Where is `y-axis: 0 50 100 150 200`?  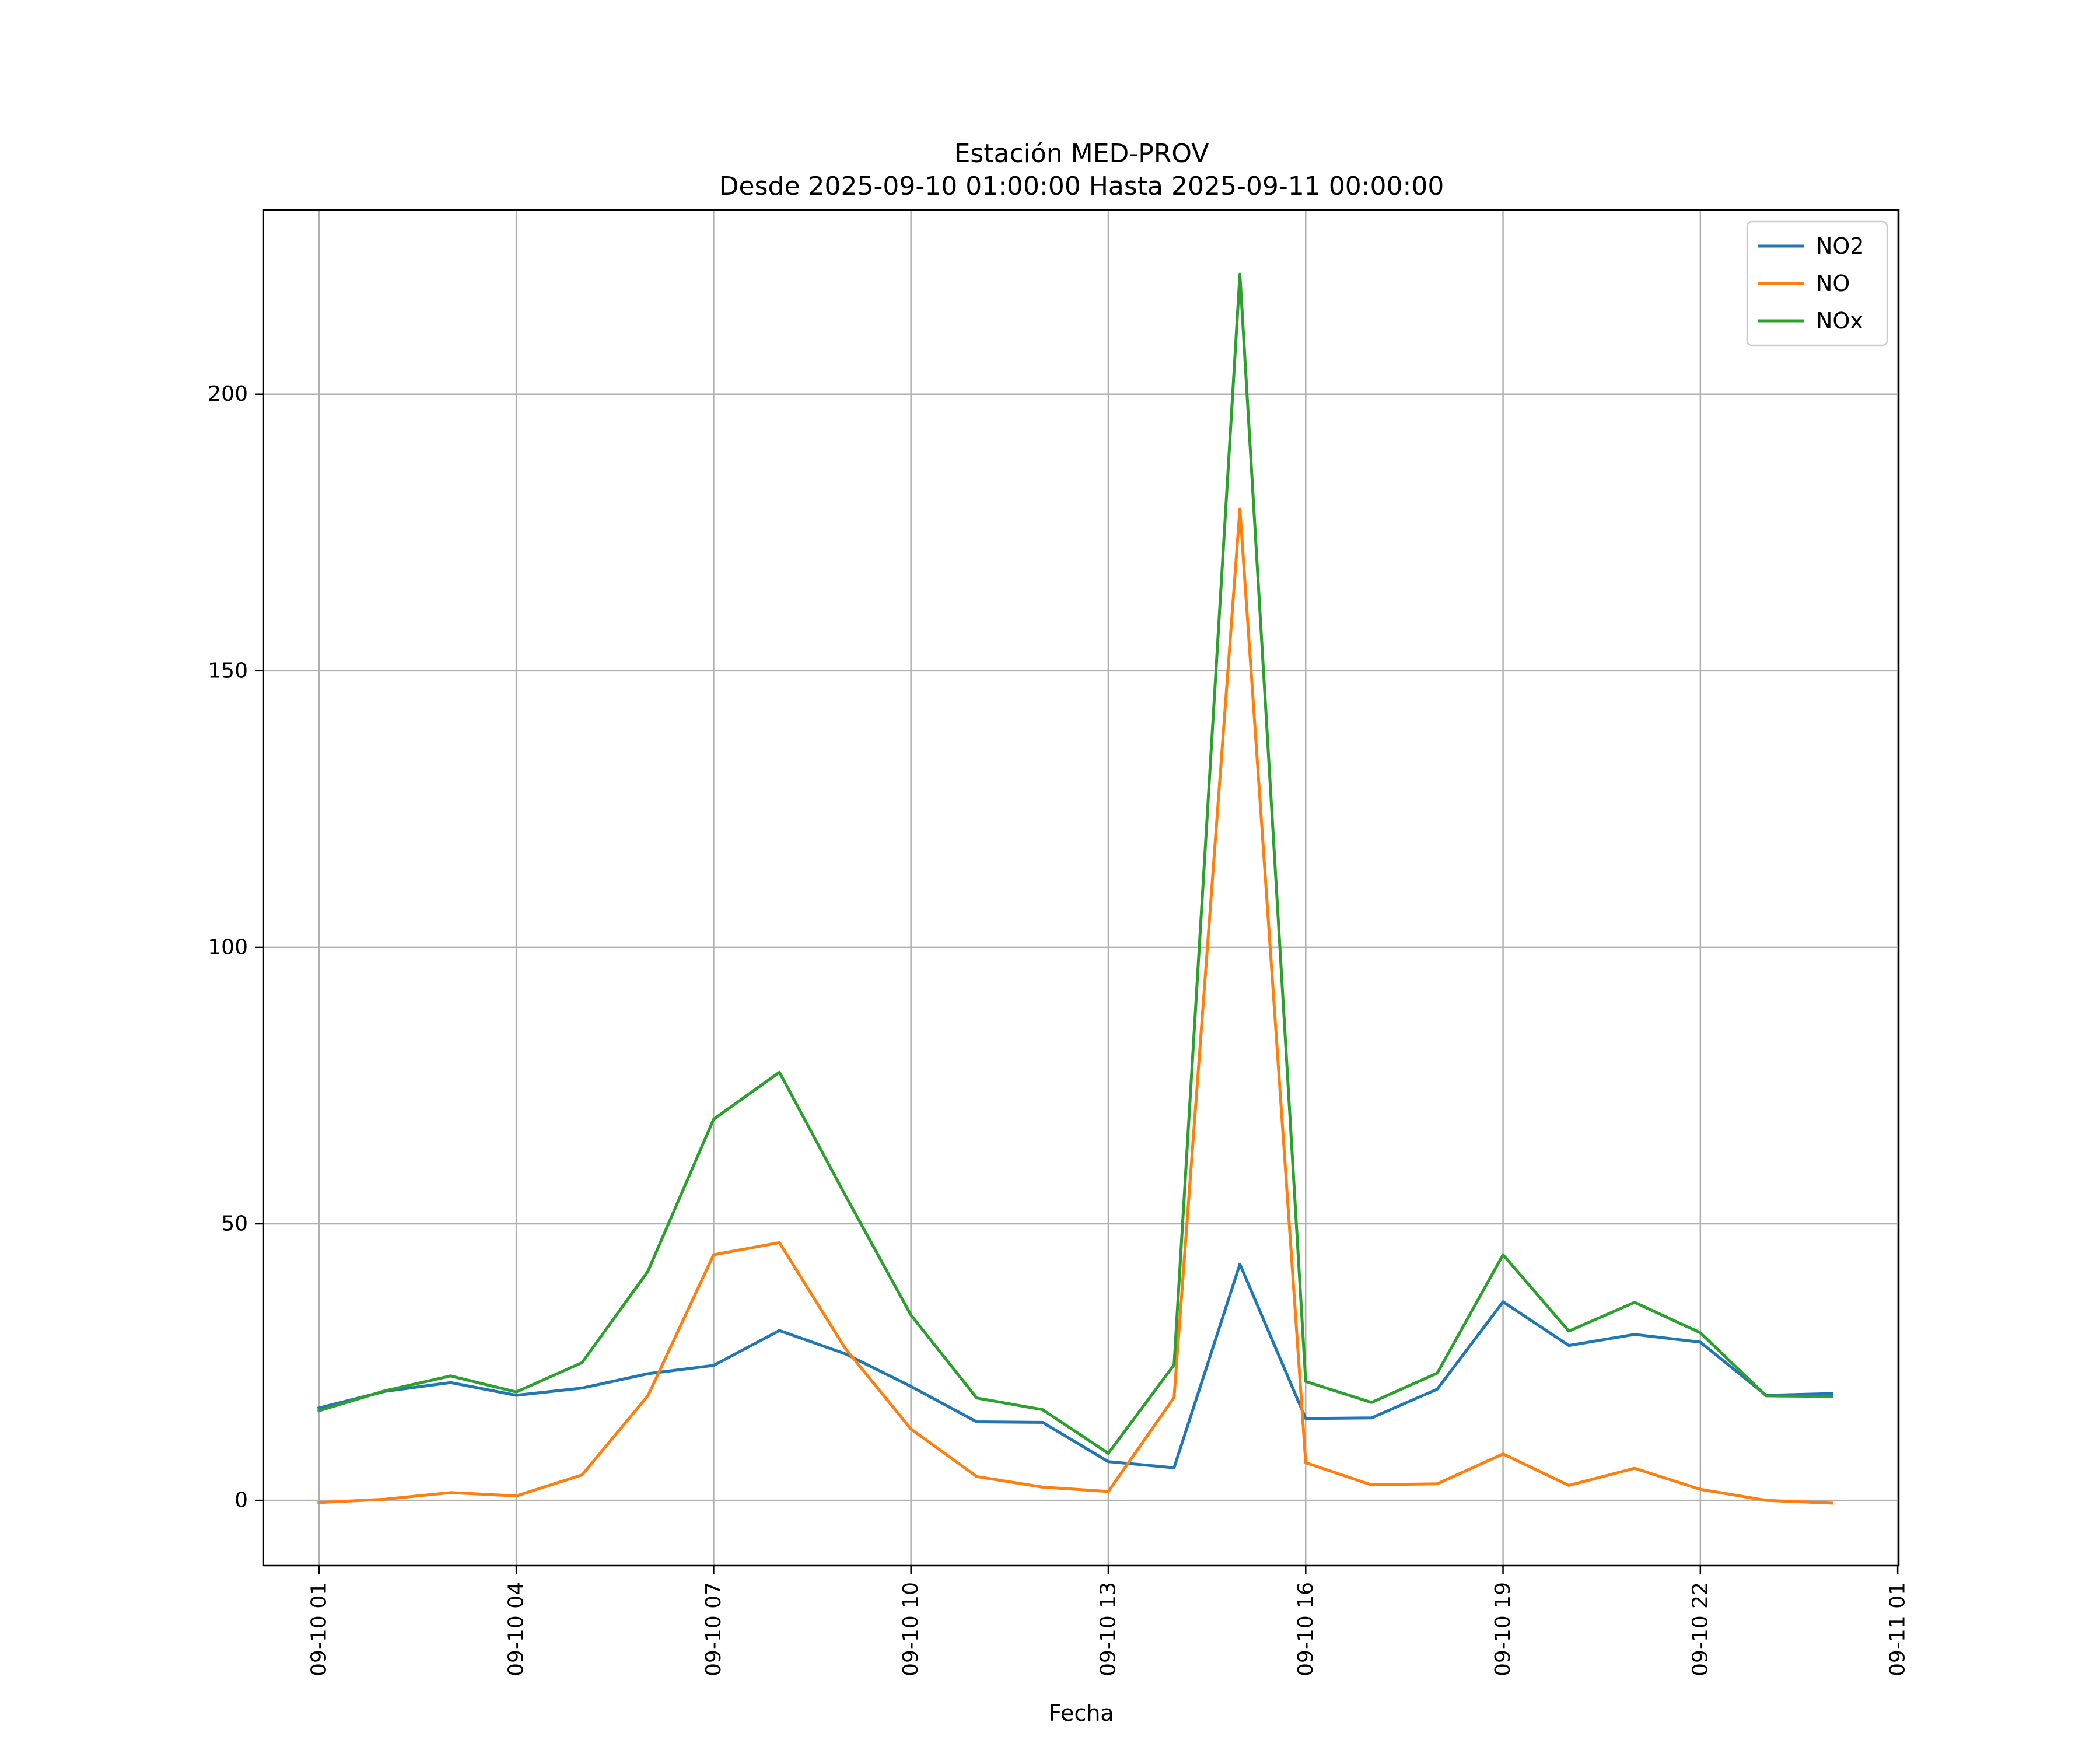 y-axis: 0 50 100 150 200 is located at coordinates (235, 947).